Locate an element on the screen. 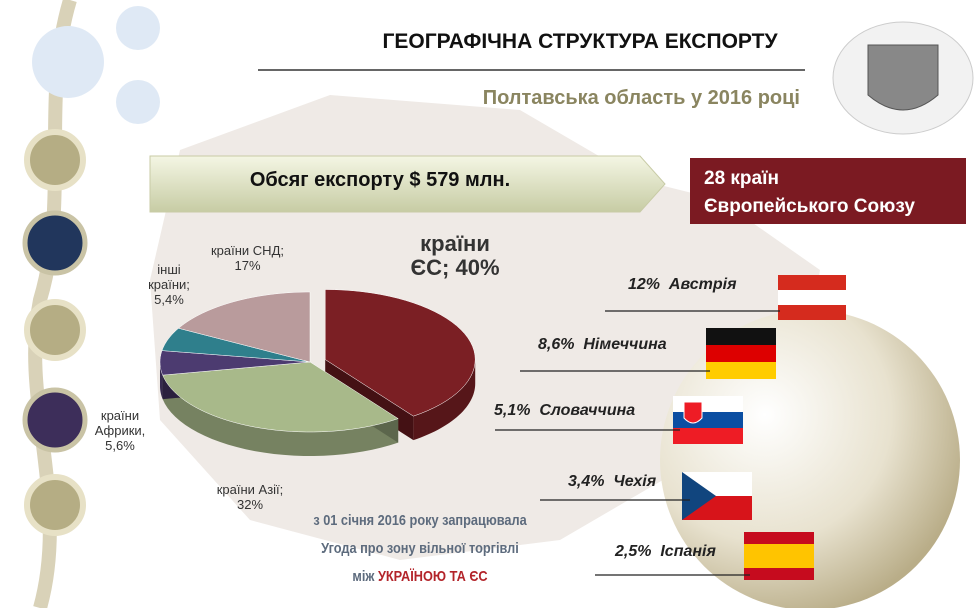 This screenshot has width=979, height=608. eu-box-line: Європейського Союзу is located at coordinates (809, 206).